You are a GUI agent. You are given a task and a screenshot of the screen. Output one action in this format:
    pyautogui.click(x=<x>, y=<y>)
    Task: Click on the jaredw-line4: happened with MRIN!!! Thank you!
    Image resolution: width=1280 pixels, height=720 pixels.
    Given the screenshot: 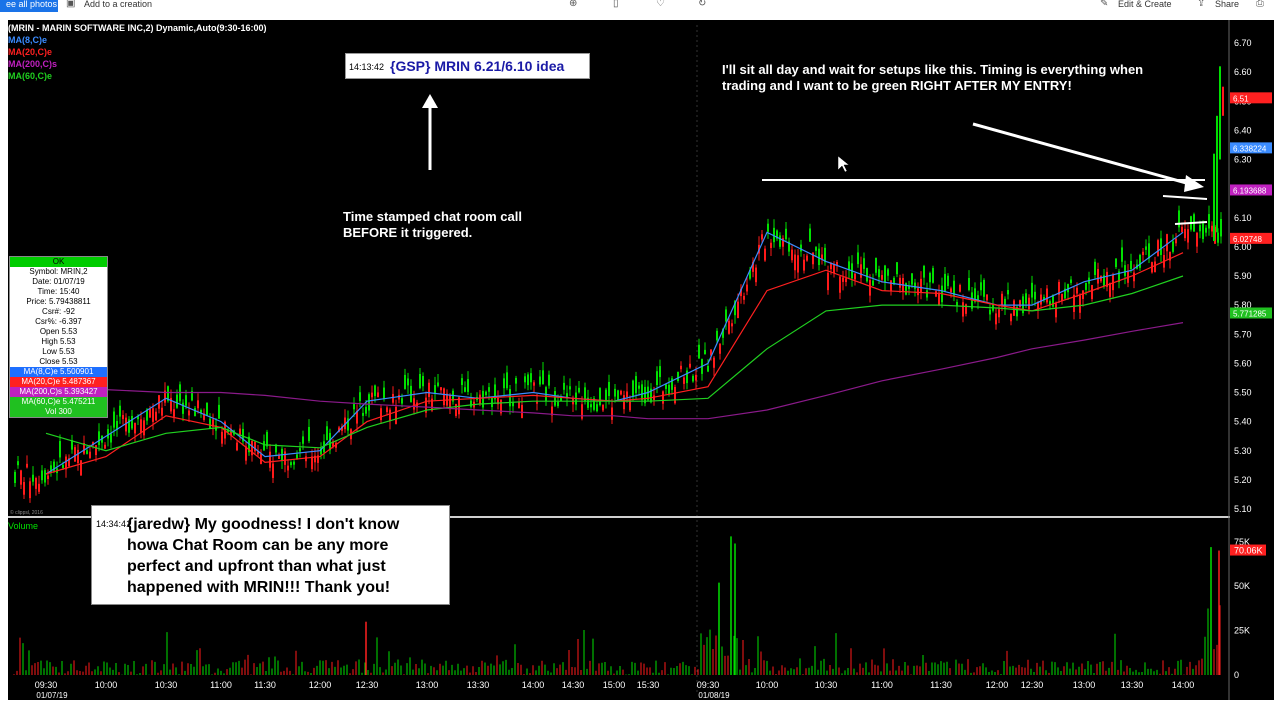 What is the action you would take?
    pyautogui.click(x=259, y=587)
    